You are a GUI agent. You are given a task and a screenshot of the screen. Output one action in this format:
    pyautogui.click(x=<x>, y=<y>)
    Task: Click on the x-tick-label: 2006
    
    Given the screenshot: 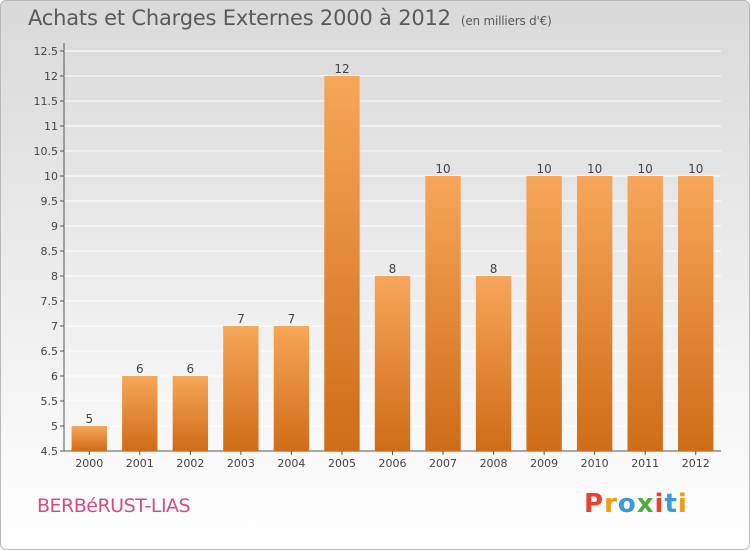 What is the action you would take?
    pyautogui.click(x=393, y=463)
    